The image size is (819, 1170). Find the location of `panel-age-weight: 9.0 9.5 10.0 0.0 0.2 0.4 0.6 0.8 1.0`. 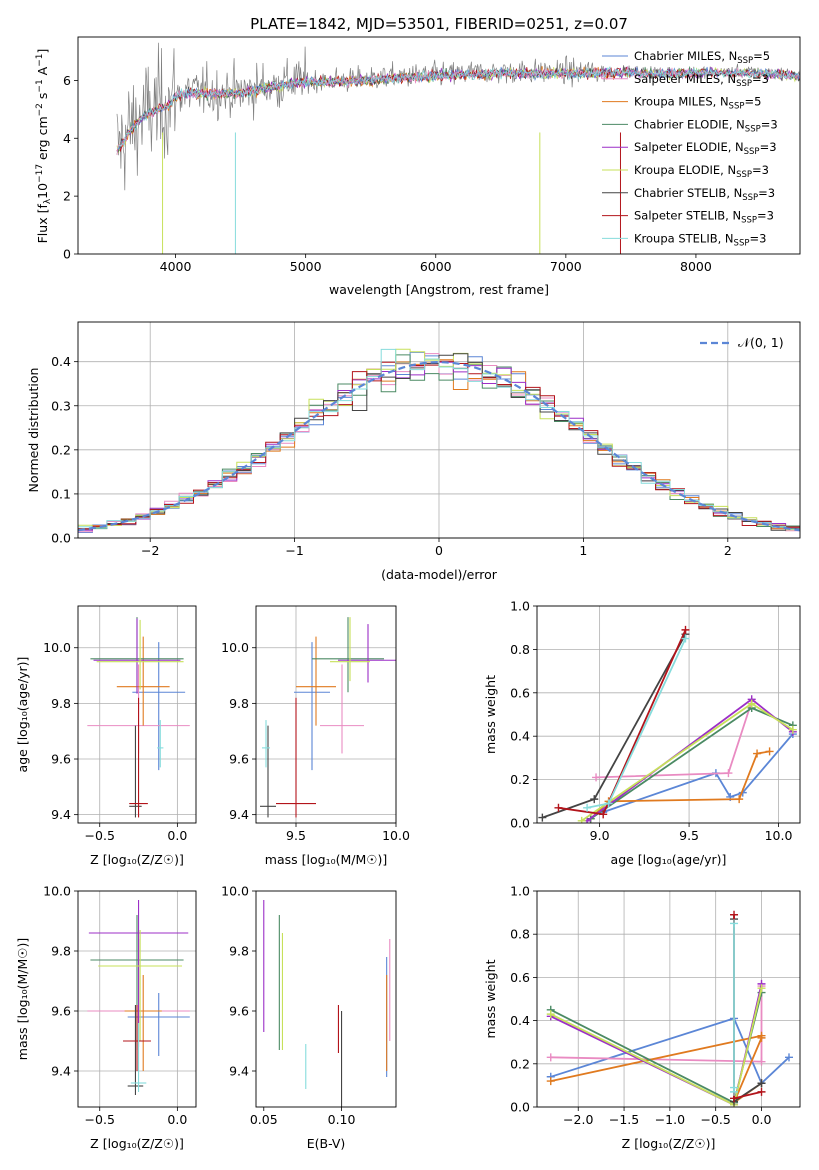

panel-age-weight: 9.0 9.5 10.0 0.0 0.2 0.4 0.6 0.8 1.0 is located at coordinates (655, 721).